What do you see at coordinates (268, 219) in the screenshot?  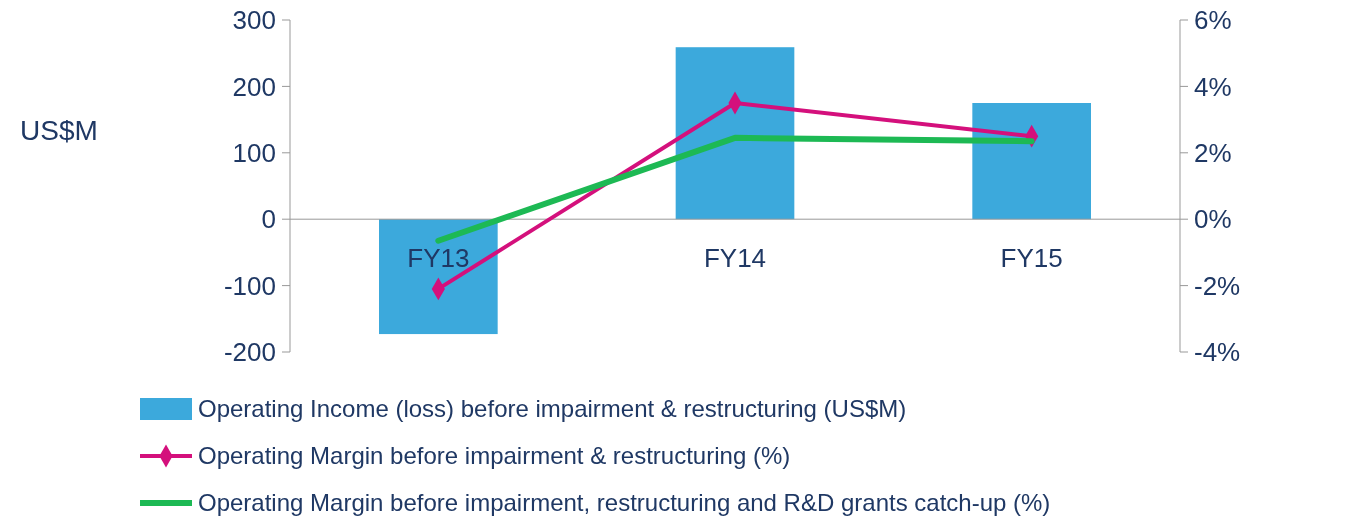 I see `y-tick-label: 0` at bounding box center [268, 219].